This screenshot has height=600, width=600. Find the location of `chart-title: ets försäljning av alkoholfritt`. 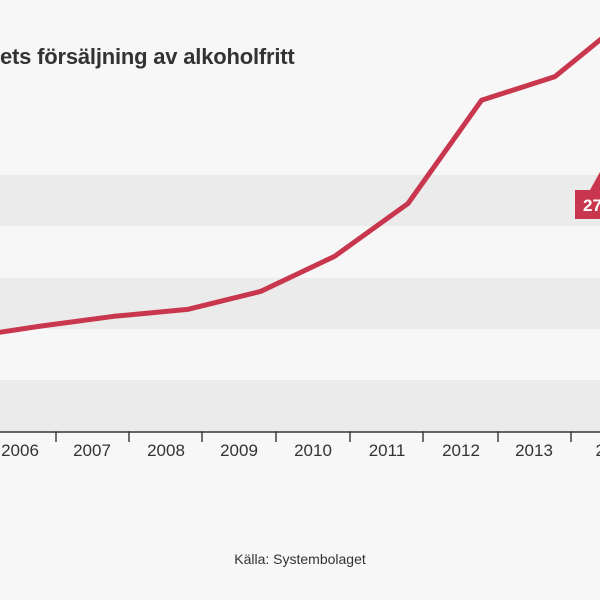

chart-title: ets försäljning av alkoholfritt is located at coordinates (147, 56).